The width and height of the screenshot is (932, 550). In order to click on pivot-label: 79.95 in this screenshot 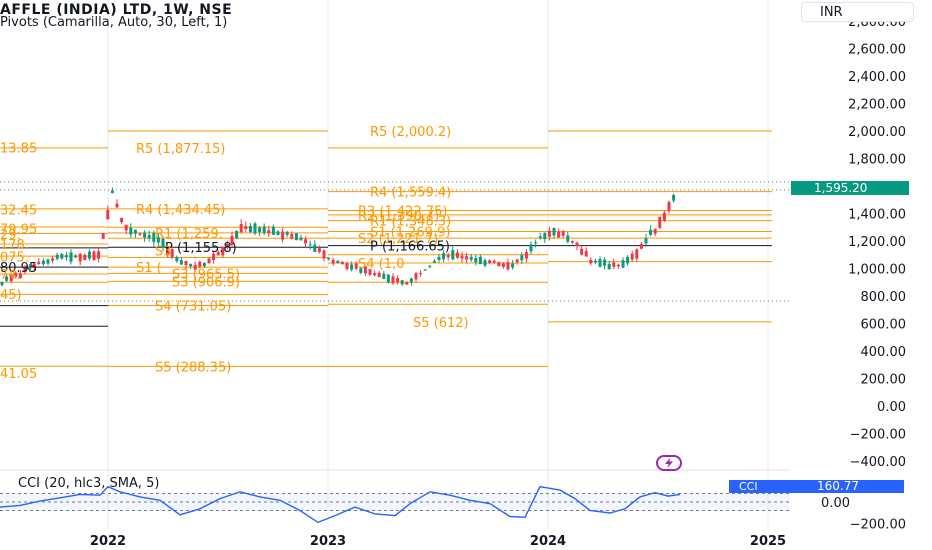, I will do `click(18, 230)`.